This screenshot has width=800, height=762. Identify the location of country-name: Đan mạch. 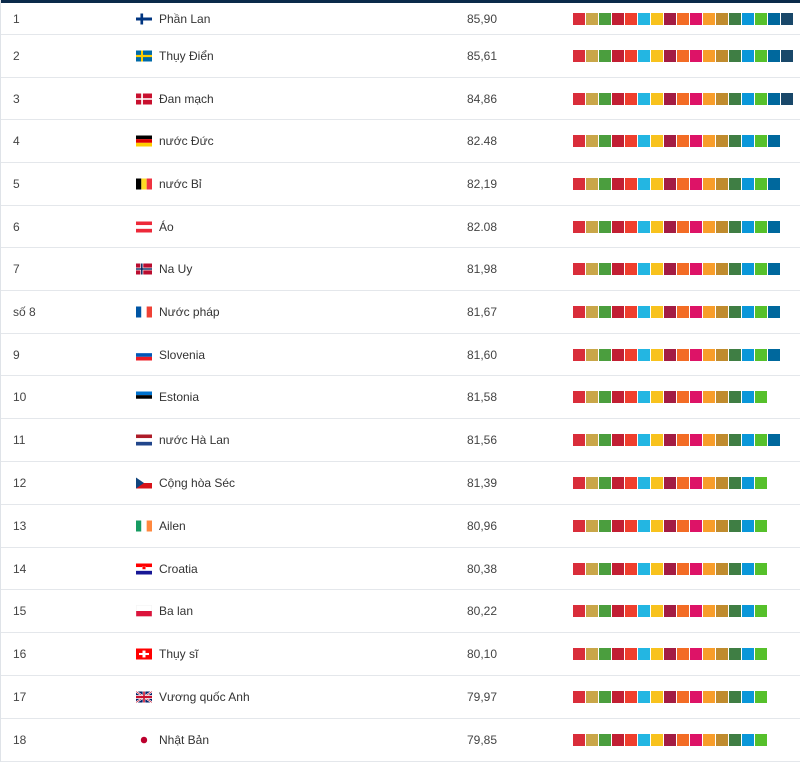
(186, 98).